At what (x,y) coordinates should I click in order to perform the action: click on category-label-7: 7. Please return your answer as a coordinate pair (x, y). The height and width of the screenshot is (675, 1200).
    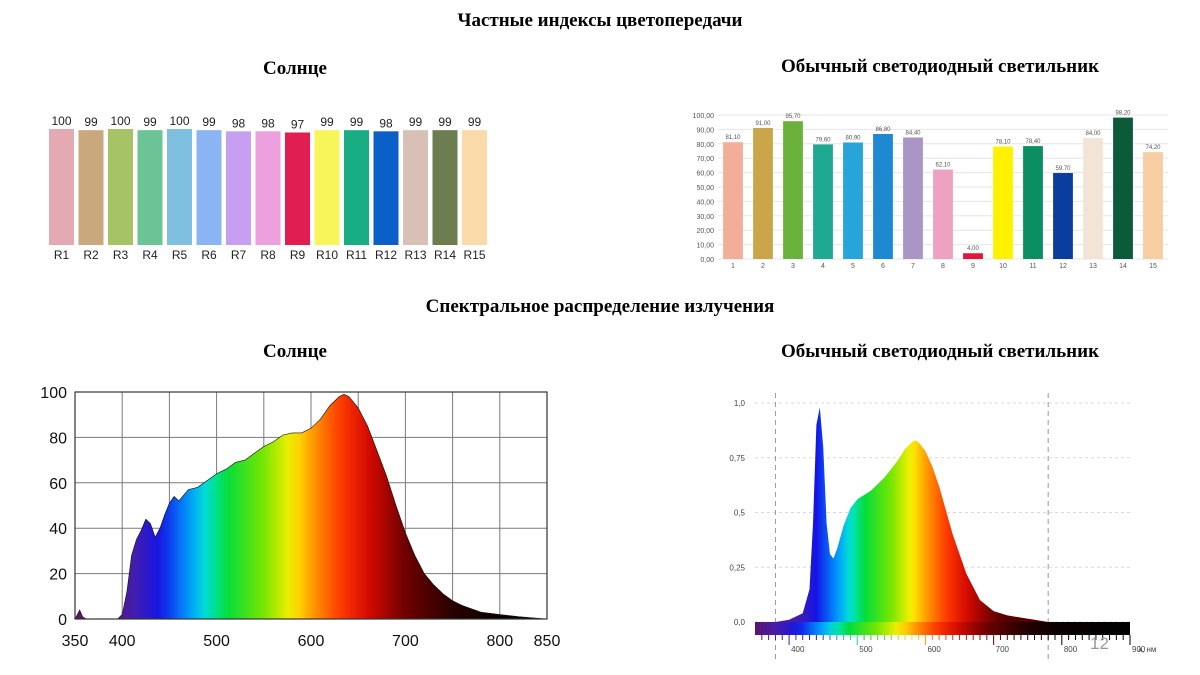
    Looking at the image, I should click on (913, 266).